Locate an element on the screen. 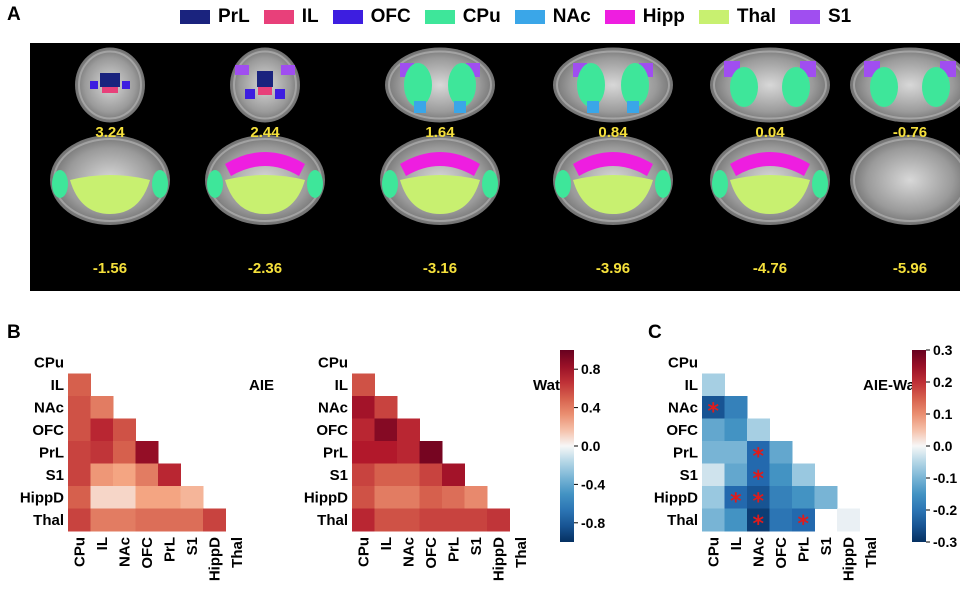 The image size is (969, 614). col-label: NAc is located at coordinates (124, 552).